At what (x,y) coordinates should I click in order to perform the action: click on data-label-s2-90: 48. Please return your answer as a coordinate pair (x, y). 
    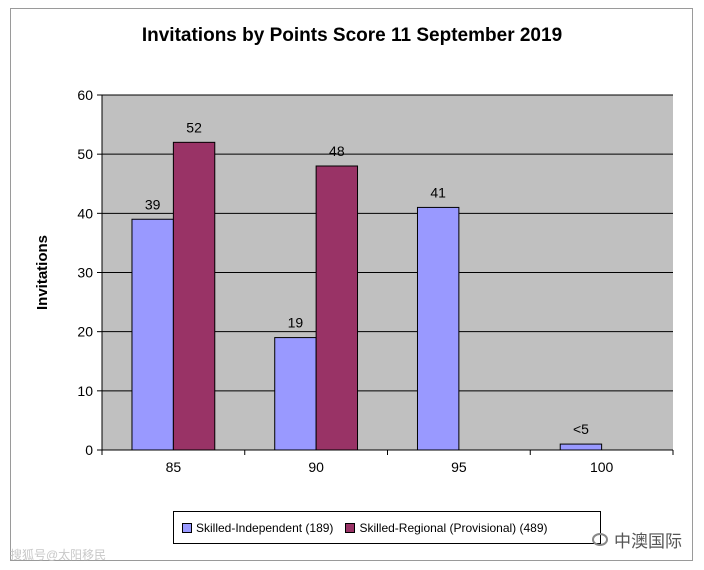
    Looking at the image, I should click on (337, 151).